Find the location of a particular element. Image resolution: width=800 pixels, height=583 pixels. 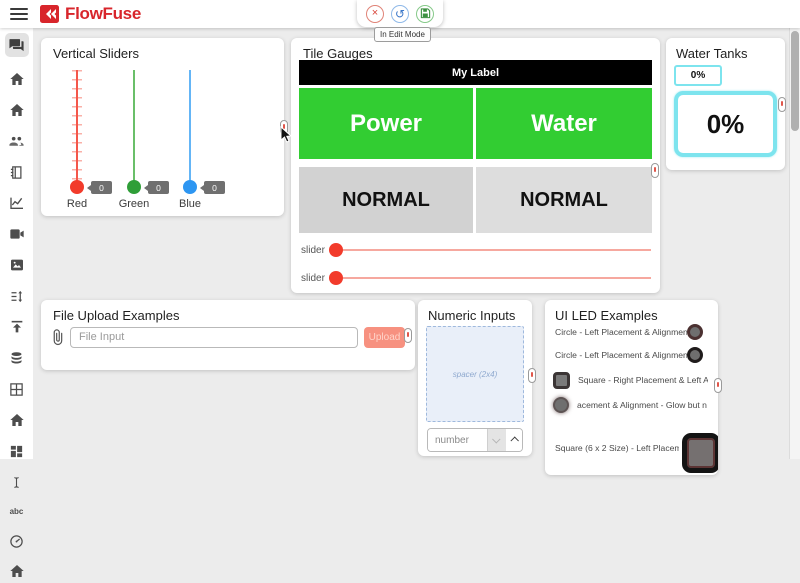

app-title: FlowFuse is located at coordinates (103, 13).